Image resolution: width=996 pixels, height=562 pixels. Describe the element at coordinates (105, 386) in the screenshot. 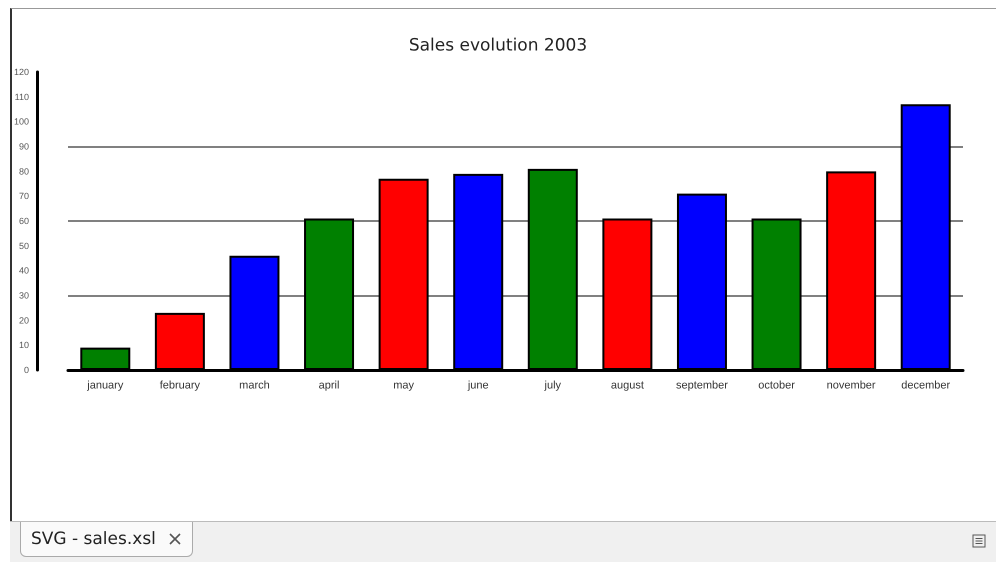

I see `x-tick-label: january` at that location.